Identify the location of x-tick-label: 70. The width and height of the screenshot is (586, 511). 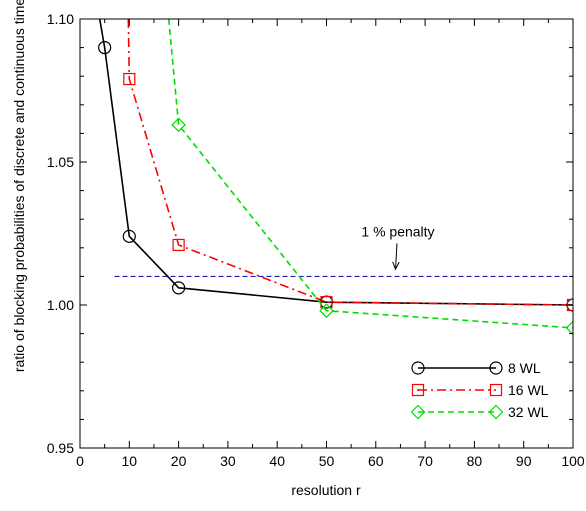
(425, 461).